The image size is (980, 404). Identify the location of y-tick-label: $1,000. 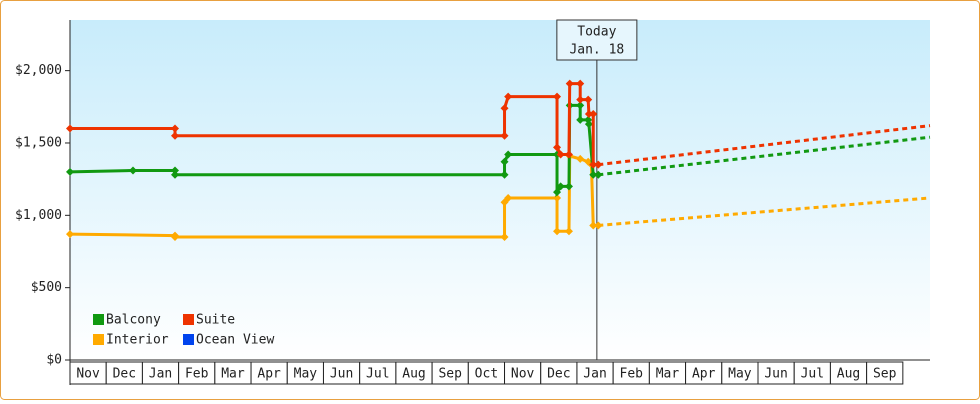
(38, 215).